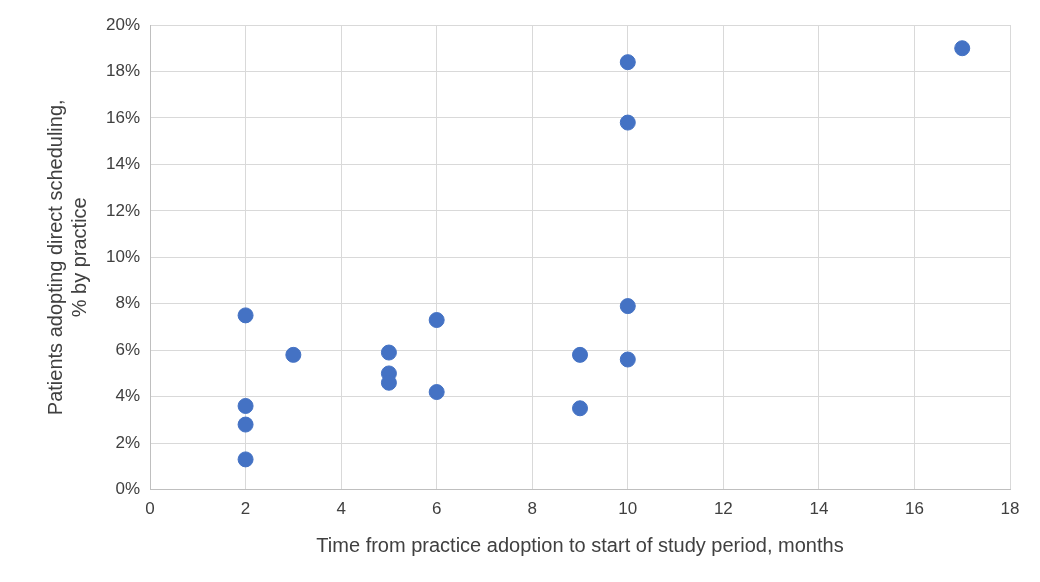 This screenshot has height=582, width=1040. What do you see at coordinates (245, 509) in the screenshot?
I see `x-tick-label: 2` at bounding box center [245, 509].